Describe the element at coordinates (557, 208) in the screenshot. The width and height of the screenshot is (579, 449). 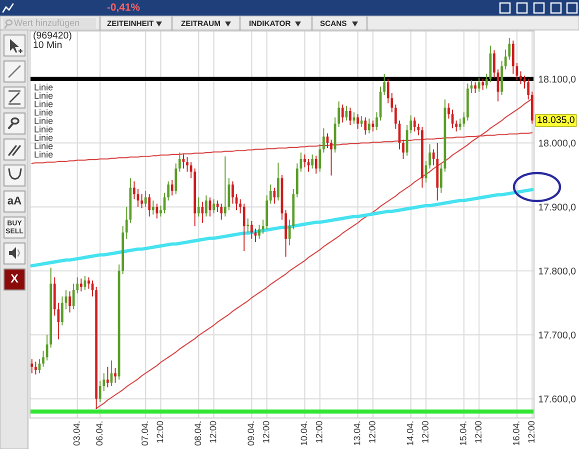
I see `y-tick-label: 17.900,0` at that location.